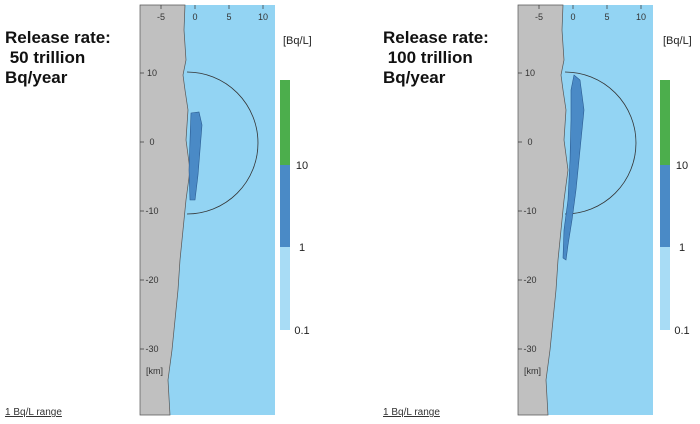 The width and height of the screenshot is (700, 424). I want to click on panel-title: 100 trillion, so click(428, 57).